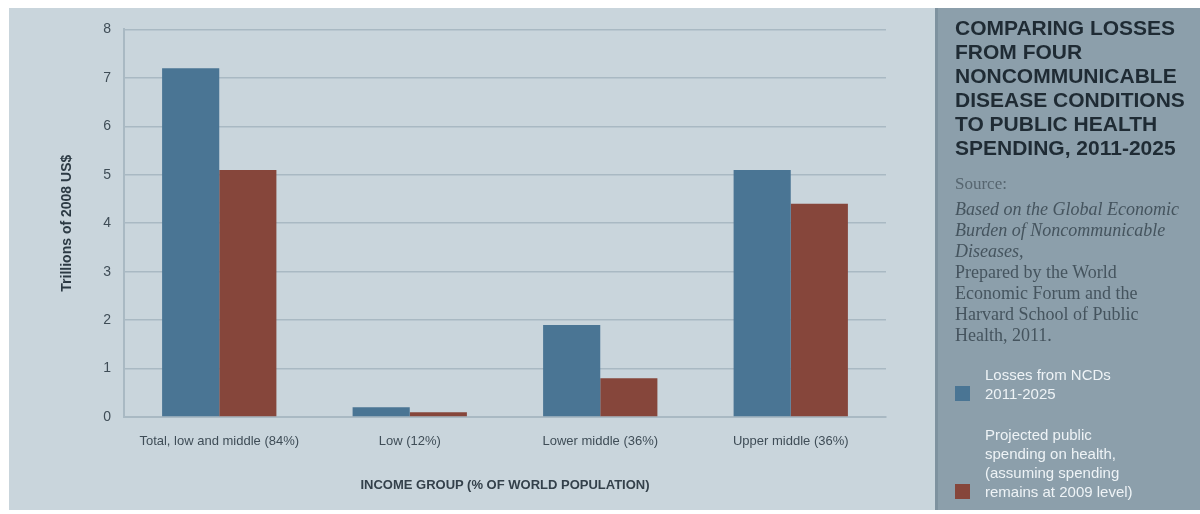  What do you see at coordinates (107, 28) in the screenshot?
I see `y-tick-label: 8` at bounding box center [107, 28].